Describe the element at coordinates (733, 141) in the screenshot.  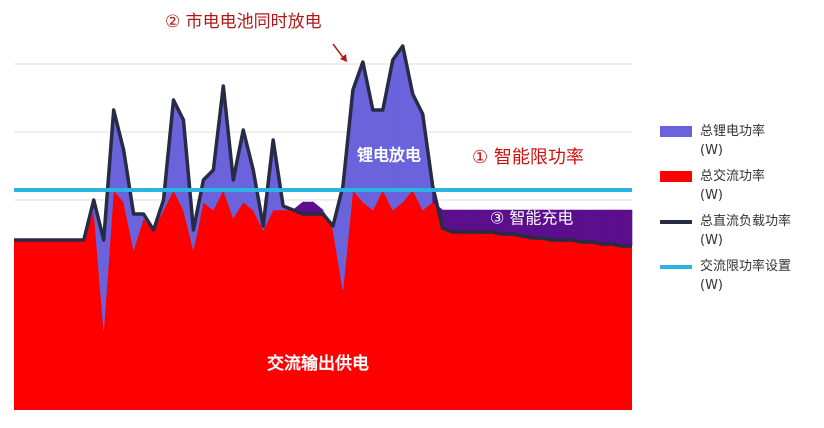
I see `legend-label: 总锂电功率 (W)` at that location.